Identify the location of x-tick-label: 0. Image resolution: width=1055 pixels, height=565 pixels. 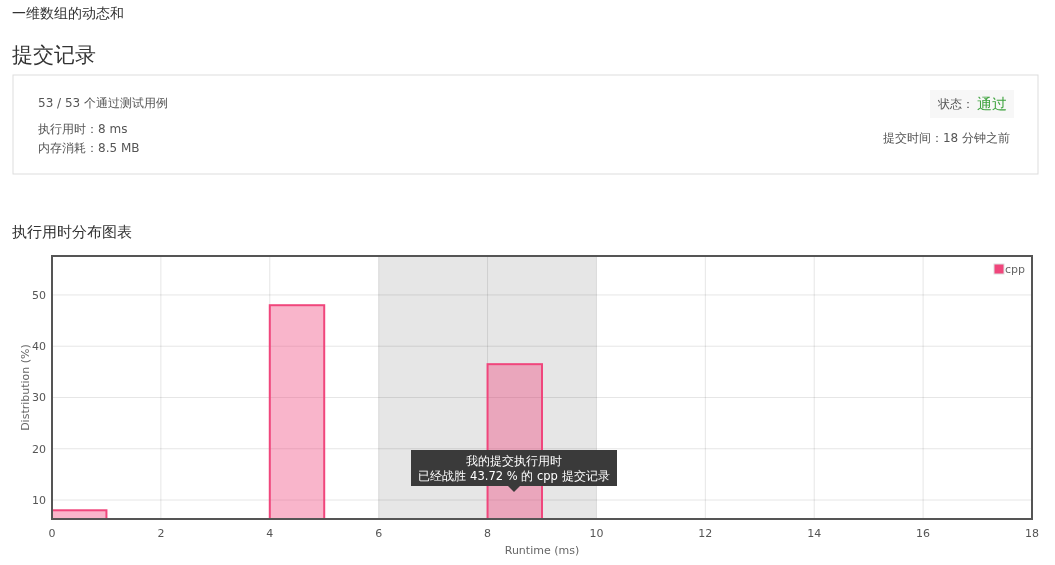
(52, 533).